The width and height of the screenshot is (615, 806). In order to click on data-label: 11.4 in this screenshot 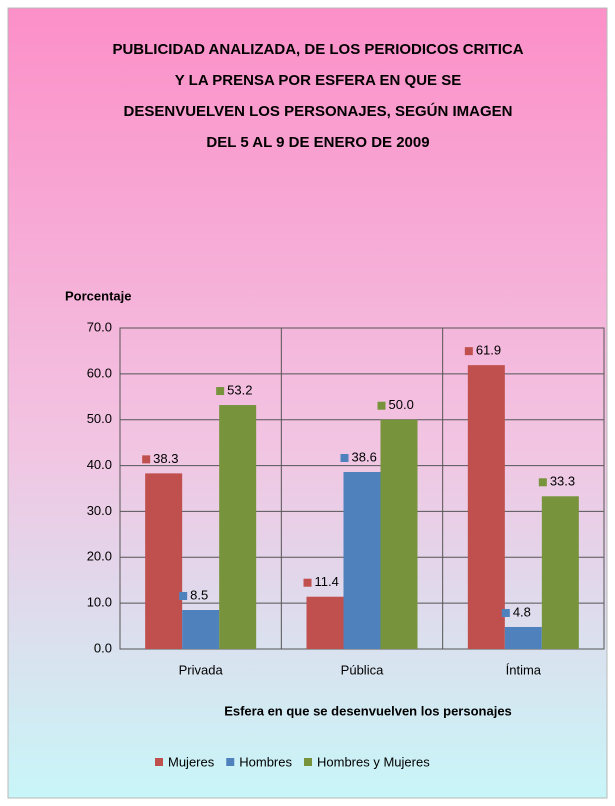, I will do `click(327, 581)`.